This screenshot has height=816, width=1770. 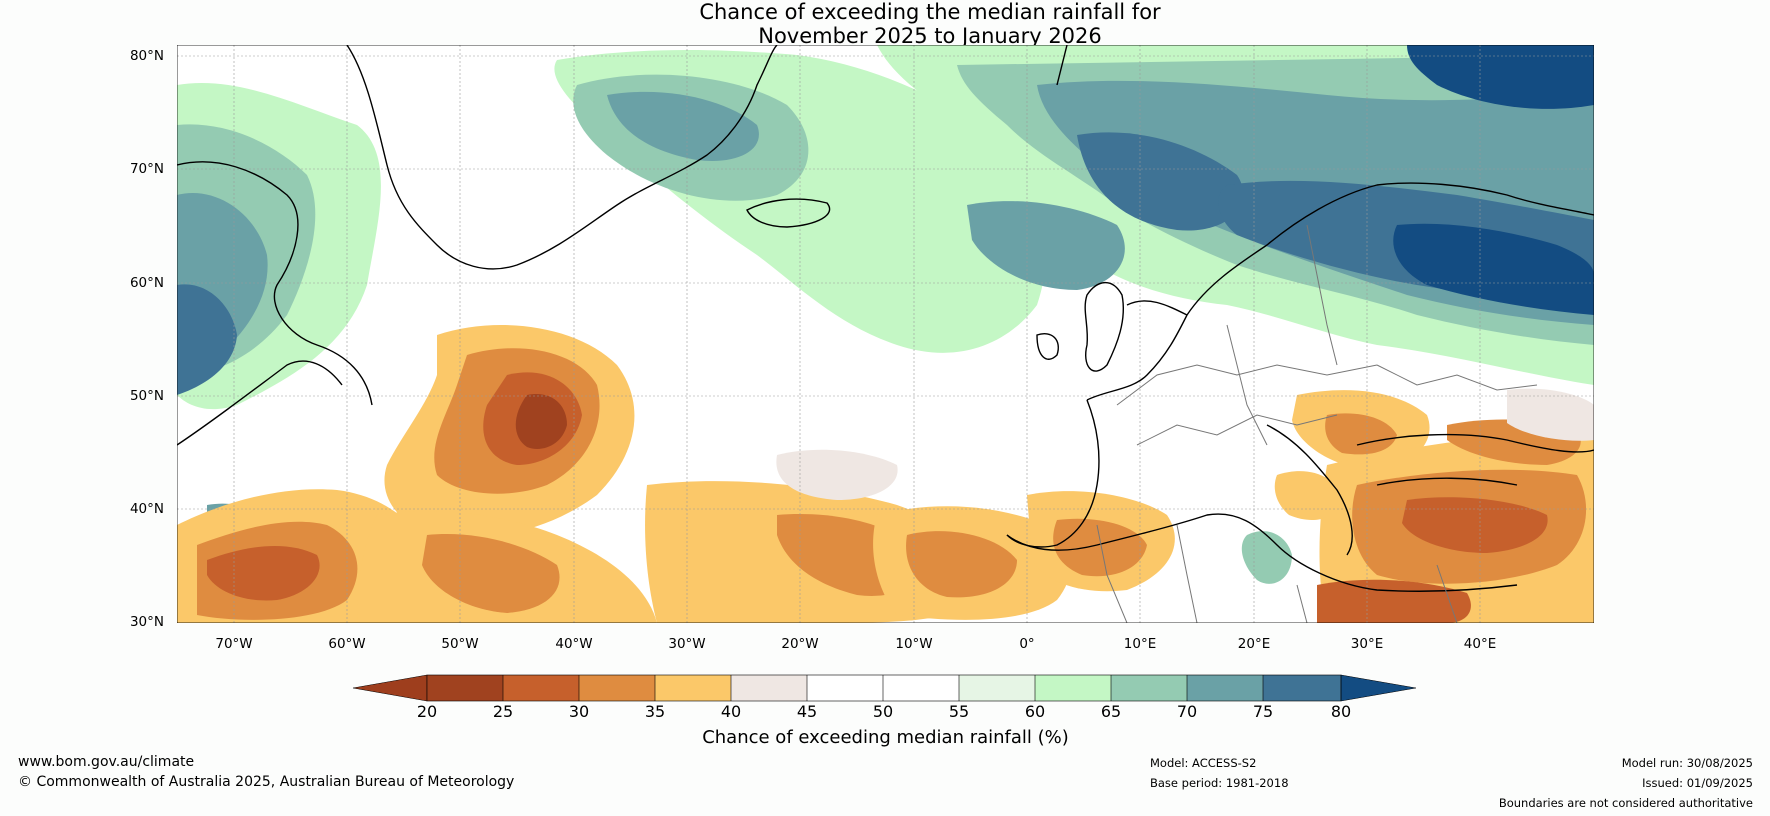 What do you see at coordinates (1367, 644) in the screenshot?
I see `lon-label-30e: 30°E` at bounding box center [1367, 644].